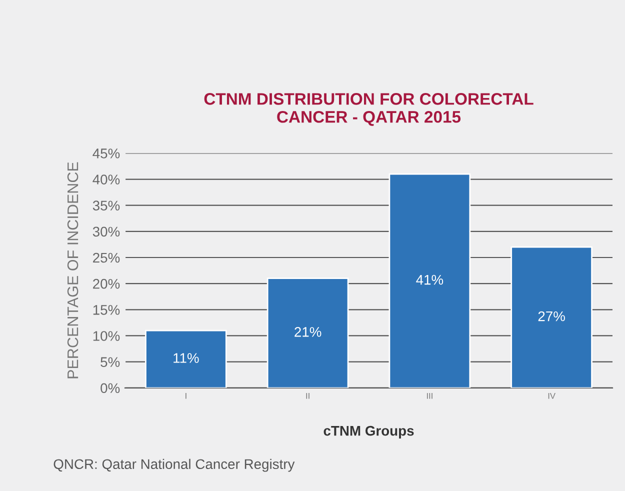 The image size is (625, 491). What do you see at coordinates (106, 179) in the screenshot?
I see `y-tick-label: 40%` at bounding box center [106, 179].